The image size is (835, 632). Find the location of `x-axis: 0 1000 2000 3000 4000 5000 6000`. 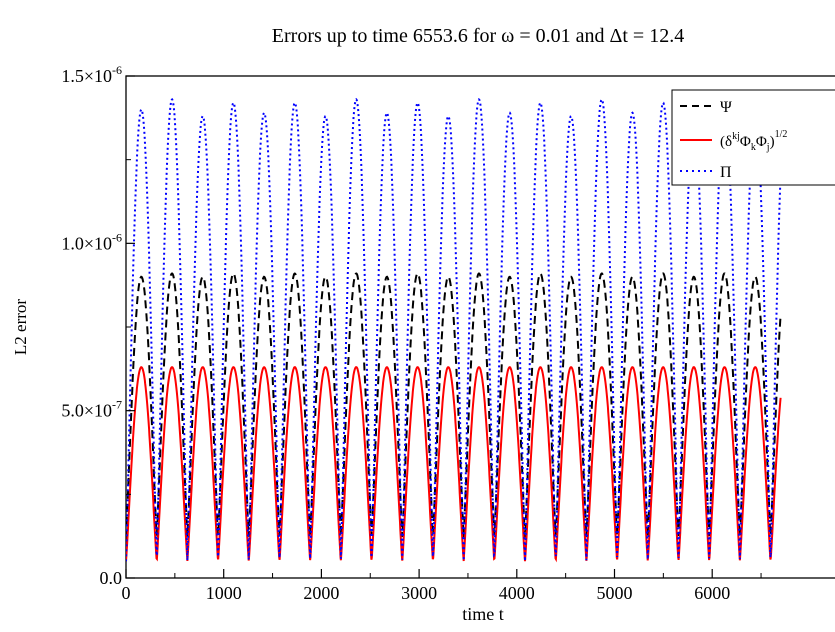

x-axis: 0 1000 2000 3000 4000 5000 6000 is located at coordinates (442, 586).